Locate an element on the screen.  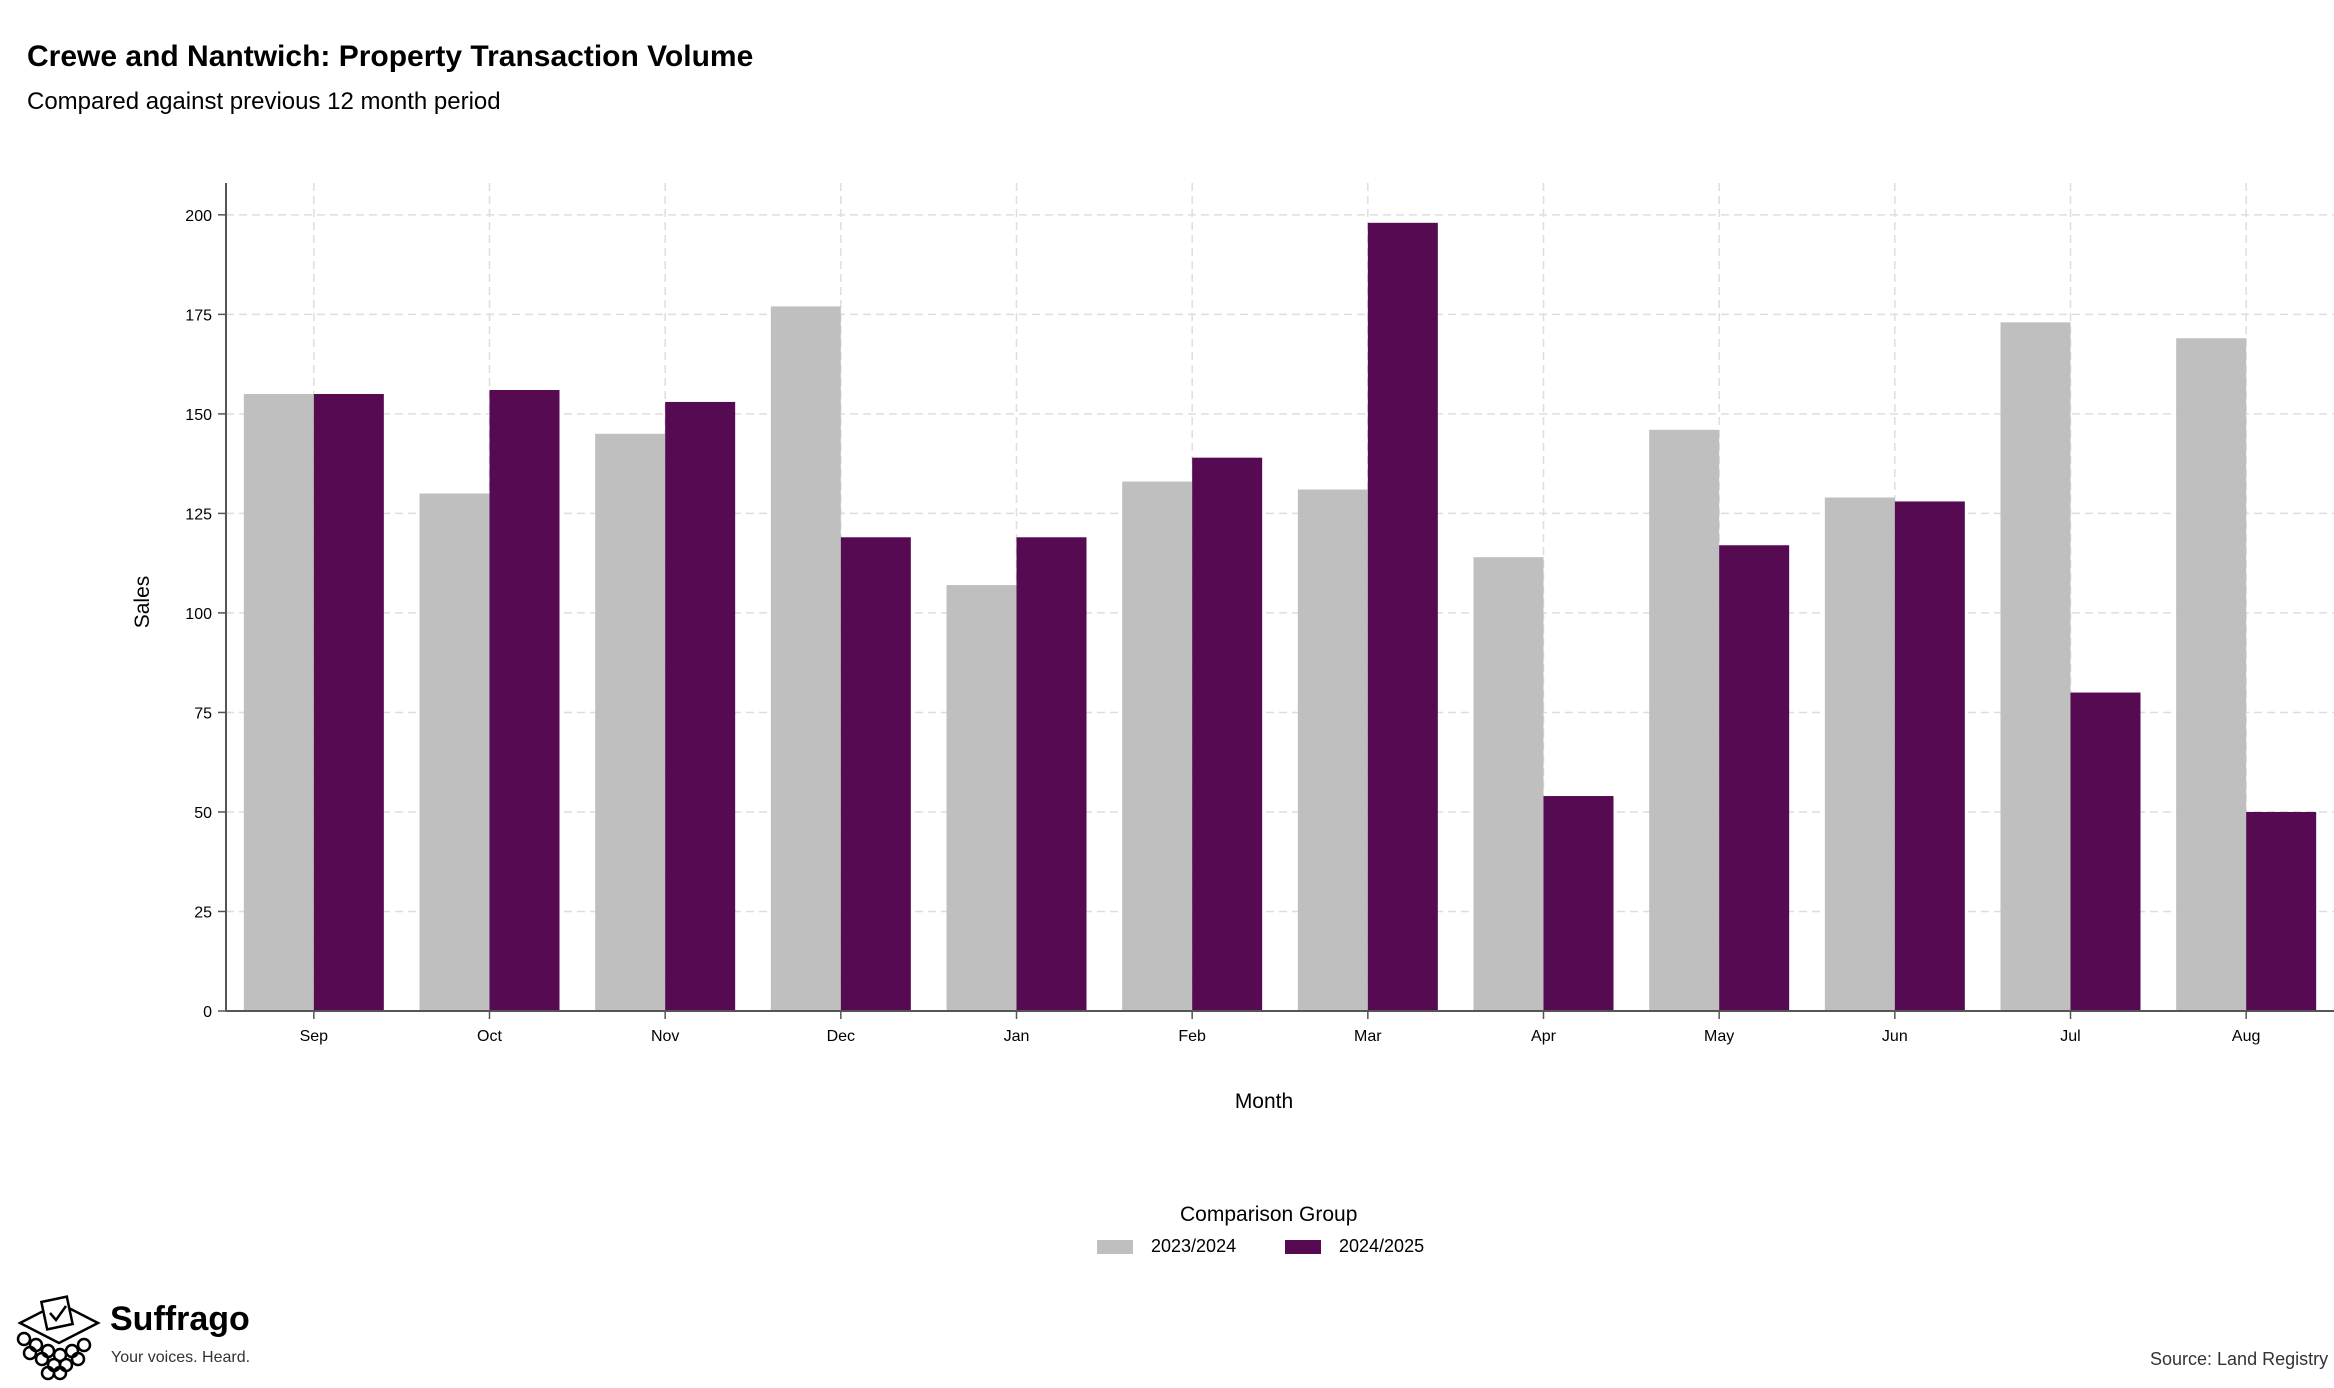
bar-2023-2024-jun is located at coordinates (1859, 754).